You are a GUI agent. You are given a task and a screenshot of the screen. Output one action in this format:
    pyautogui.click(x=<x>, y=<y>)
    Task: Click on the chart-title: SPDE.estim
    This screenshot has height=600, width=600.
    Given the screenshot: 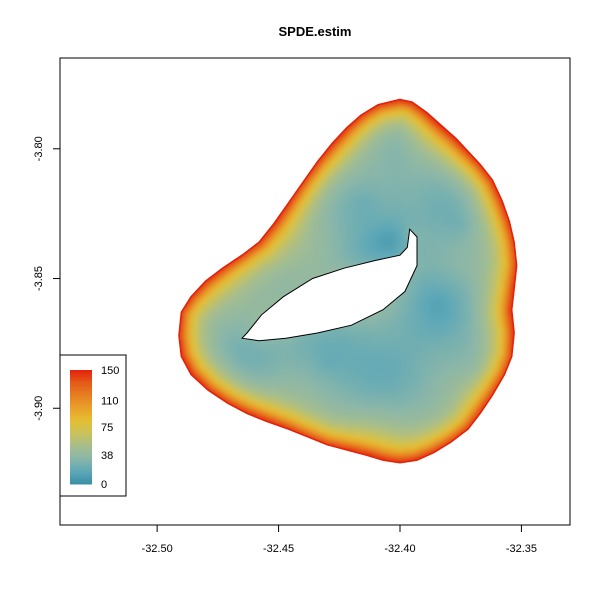 What is the action you would take?
    pyautogui.click(x=315, y=31)
    